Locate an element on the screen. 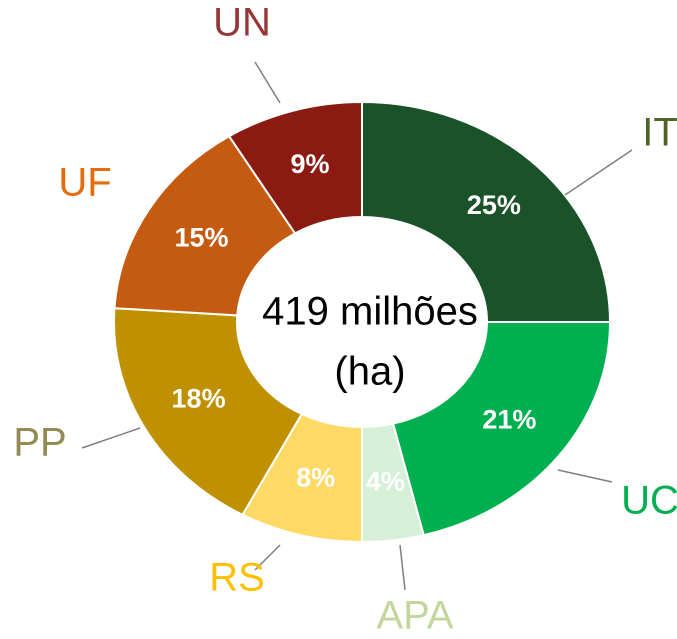  value-label: 9% is located at coordinates (309, 164).